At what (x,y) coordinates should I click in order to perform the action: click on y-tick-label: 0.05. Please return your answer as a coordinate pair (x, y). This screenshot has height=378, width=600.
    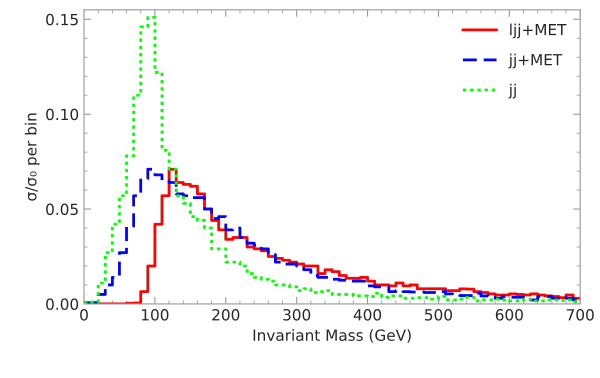
    Looking at the image, I should click on (62, 210).